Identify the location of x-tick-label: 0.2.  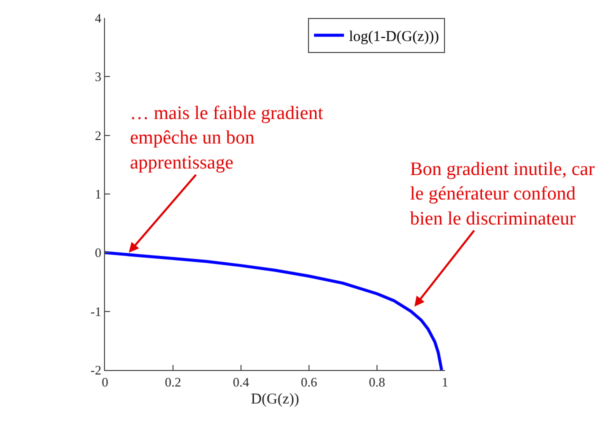
(173, 382).